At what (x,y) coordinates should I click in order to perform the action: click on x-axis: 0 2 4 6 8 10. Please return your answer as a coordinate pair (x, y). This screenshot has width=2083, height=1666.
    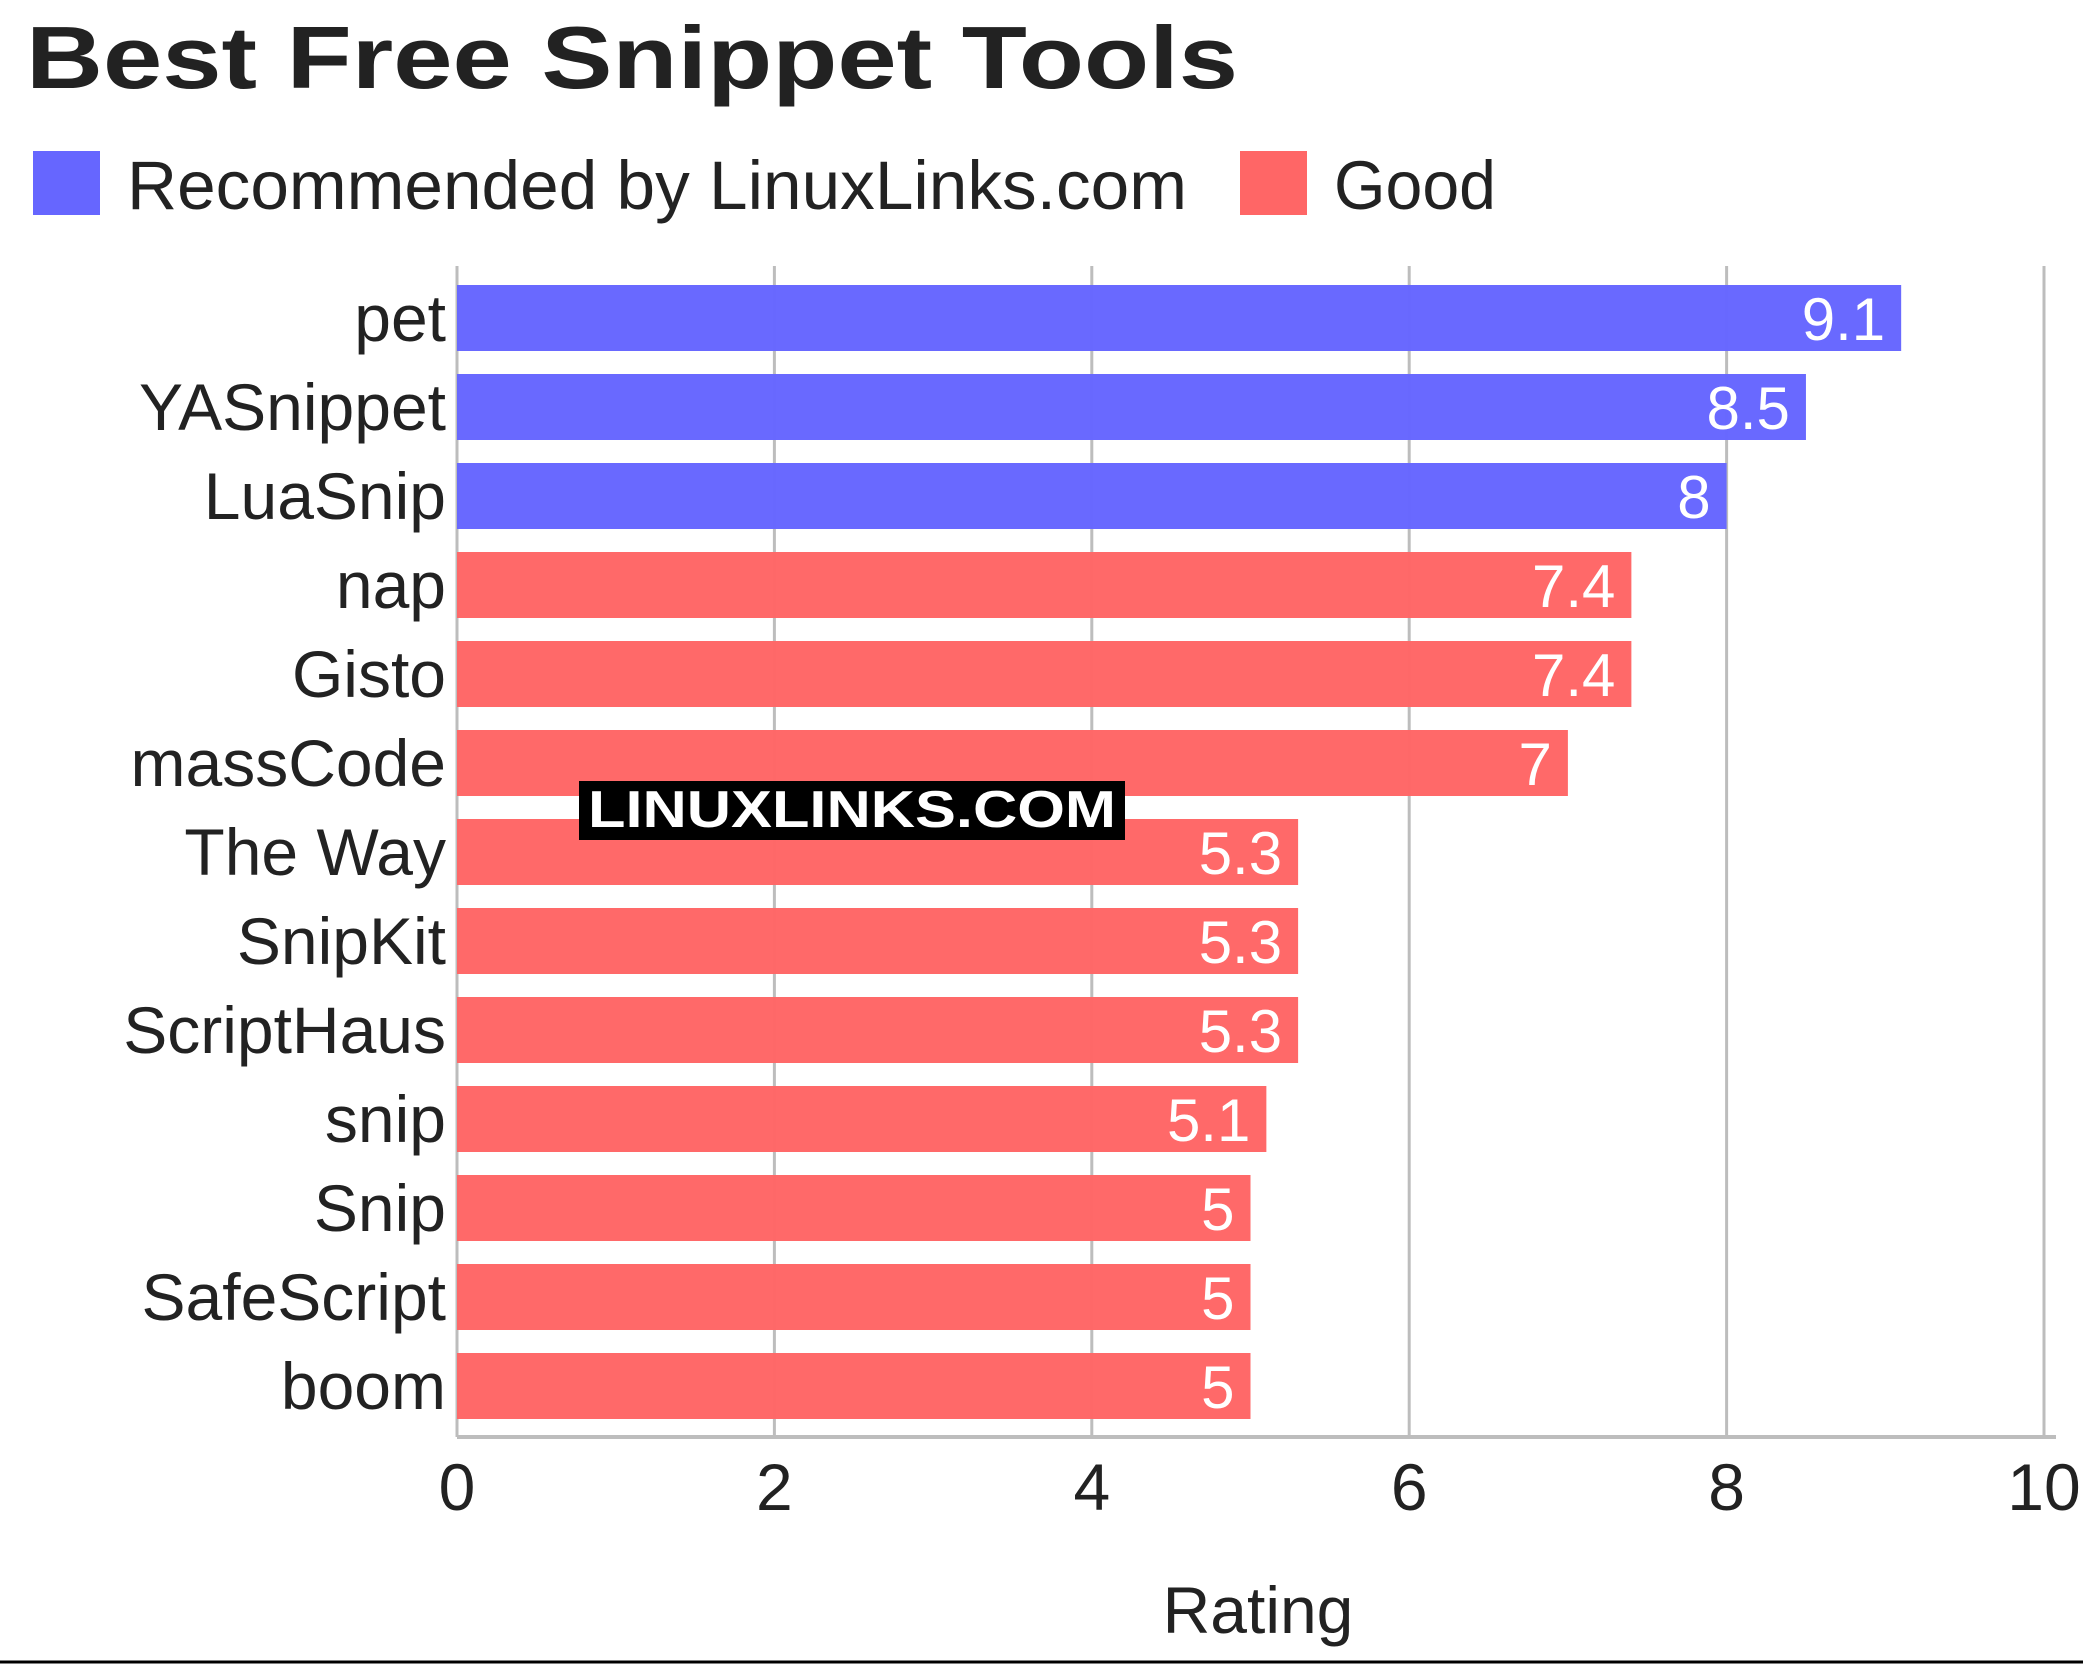
    Looking at the image, I should click on (1260, 1479).